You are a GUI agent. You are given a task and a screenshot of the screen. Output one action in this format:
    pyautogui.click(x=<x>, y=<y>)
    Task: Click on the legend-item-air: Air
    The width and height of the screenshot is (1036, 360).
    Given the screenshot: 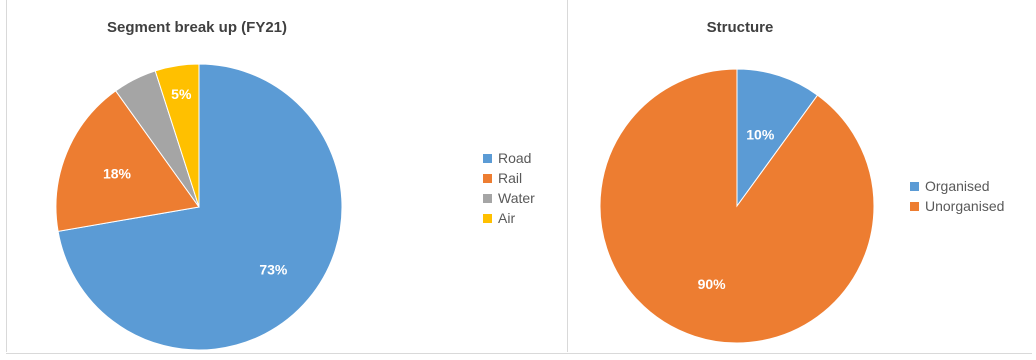 What is the action you would take?
    pyautogui.click(x=509, y=218)
    